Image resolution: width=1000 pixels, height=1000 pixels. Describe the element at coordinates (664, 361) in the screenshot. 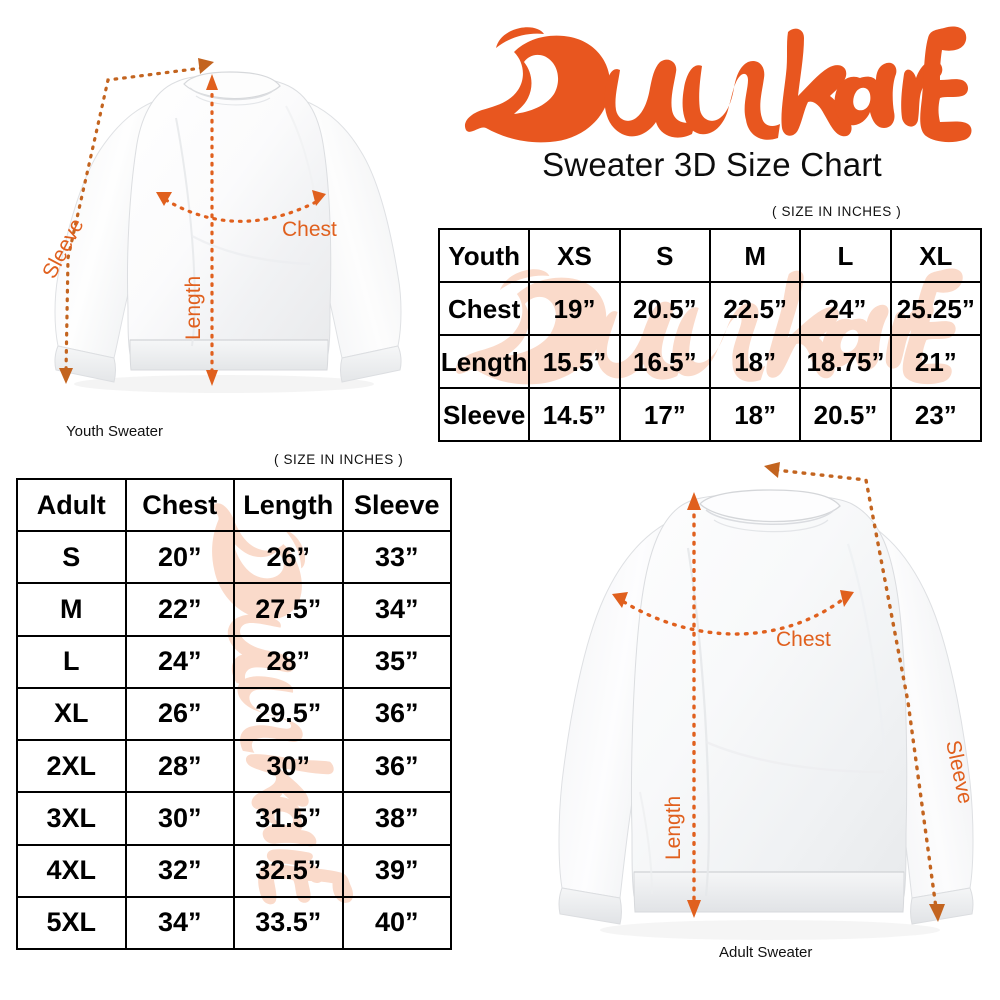

I see `youth-length-s: 16.5”` at that location.